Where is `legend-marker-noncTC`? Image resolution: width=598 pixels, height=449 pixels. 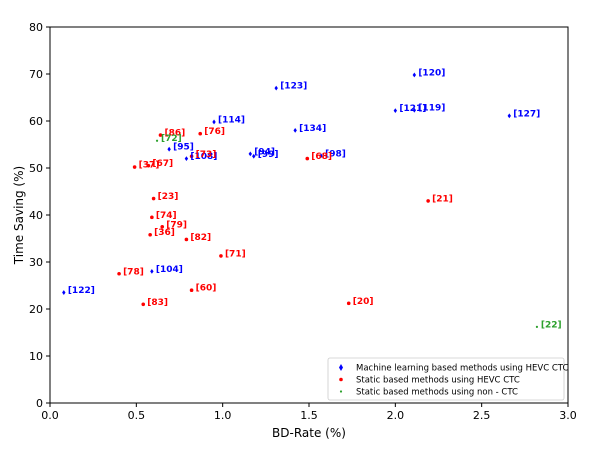 legend-marker-noncTC is located at coordinates (341, 391).